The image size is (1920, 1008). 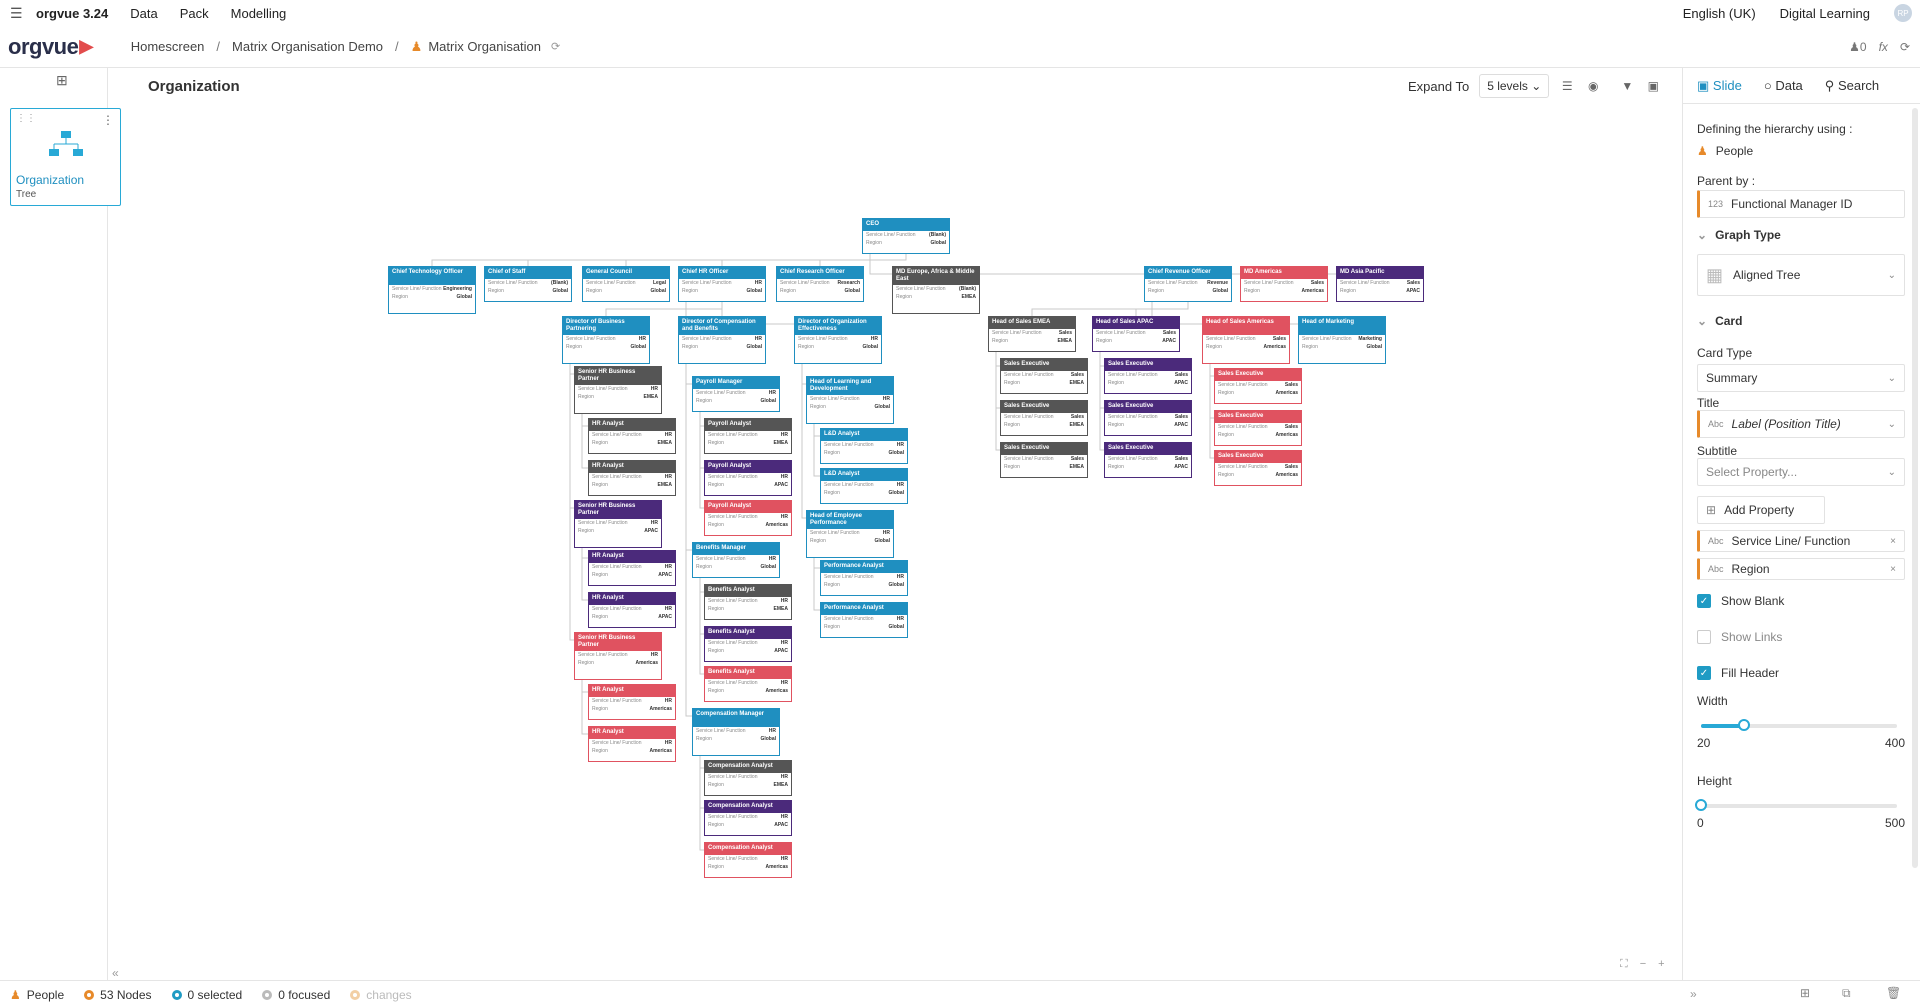 I want to click on formula-icon: fx, so click(x=1883, y=47).